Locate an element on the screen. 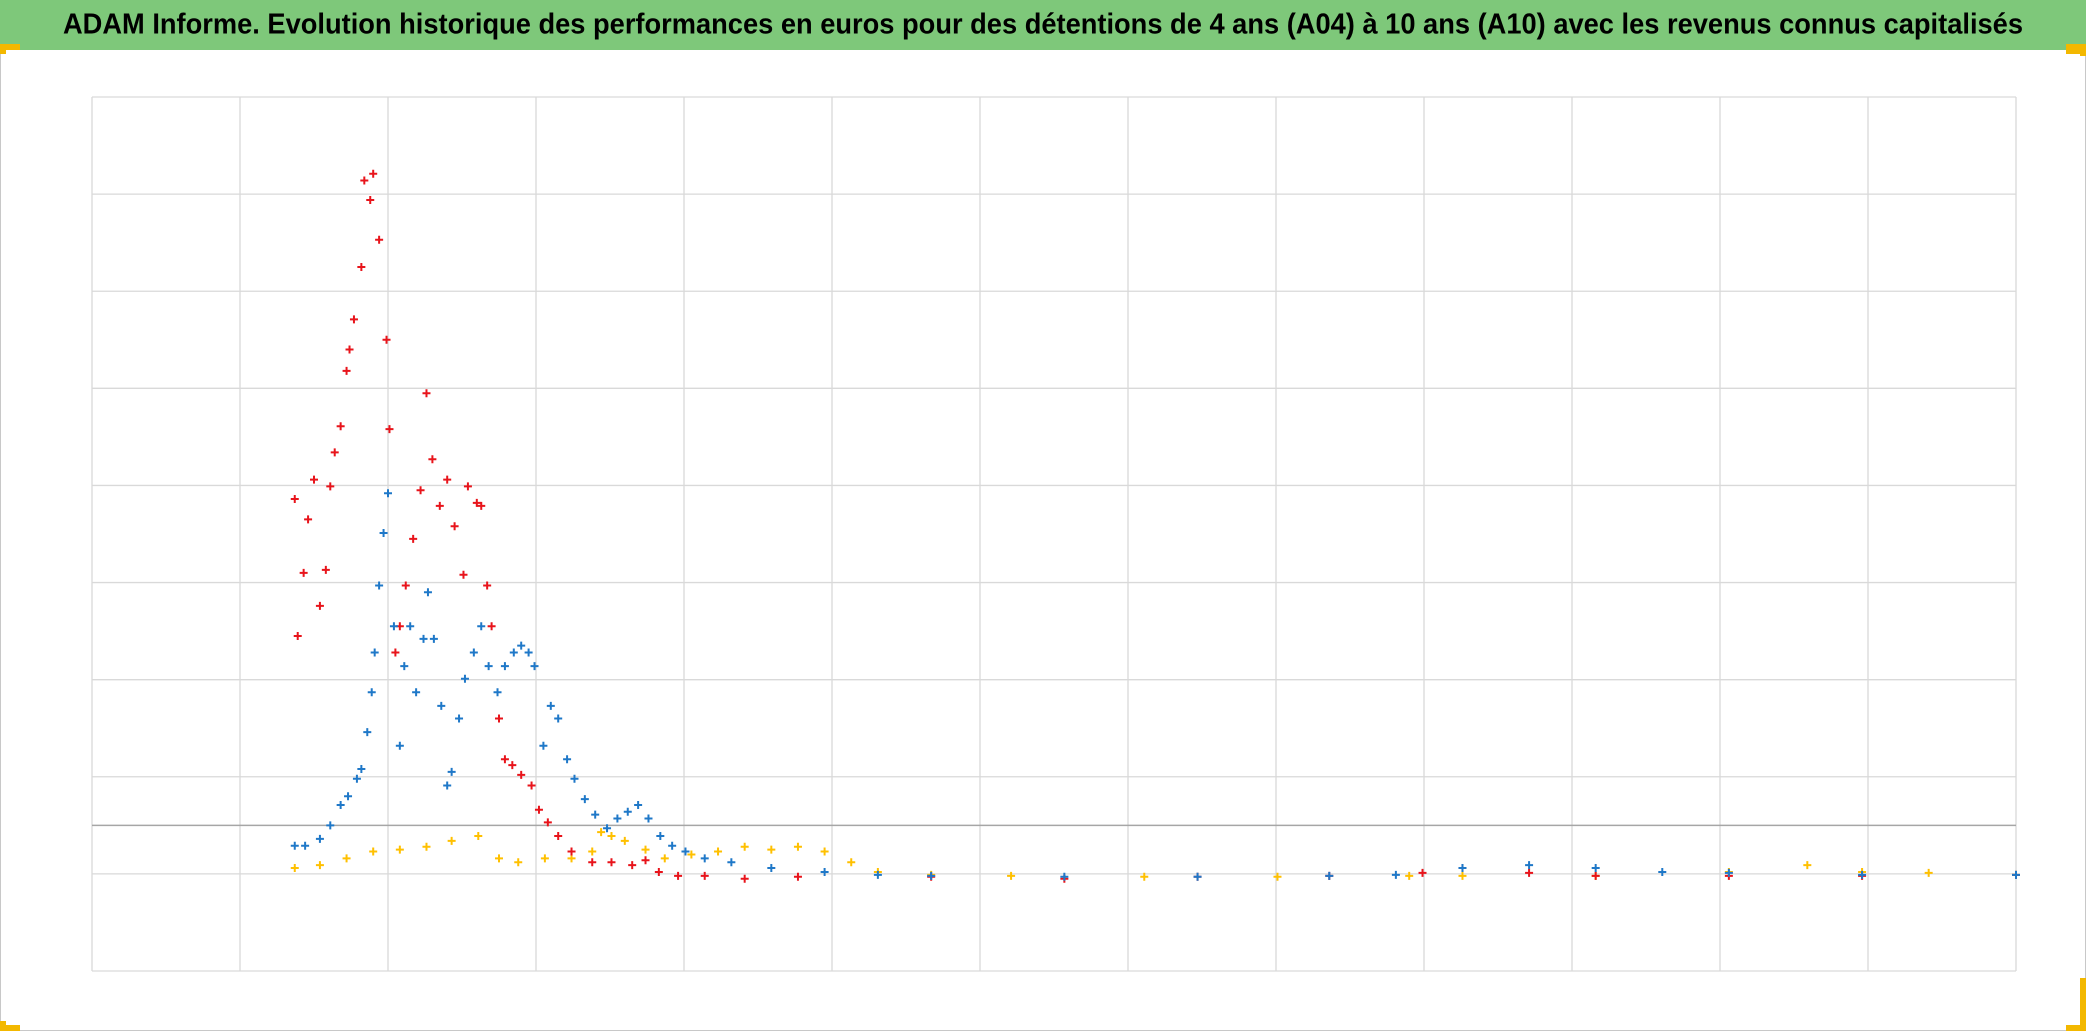 This screenshot has width=2086, height=1031. title-bar is located at coordinates (1043, 25).